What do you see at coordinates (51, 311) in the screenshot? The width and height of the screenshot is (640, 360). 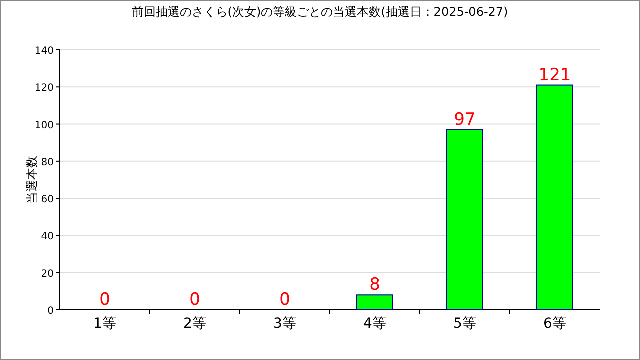 I see `y-tick-label: 0` at bounding box center [51, 311].